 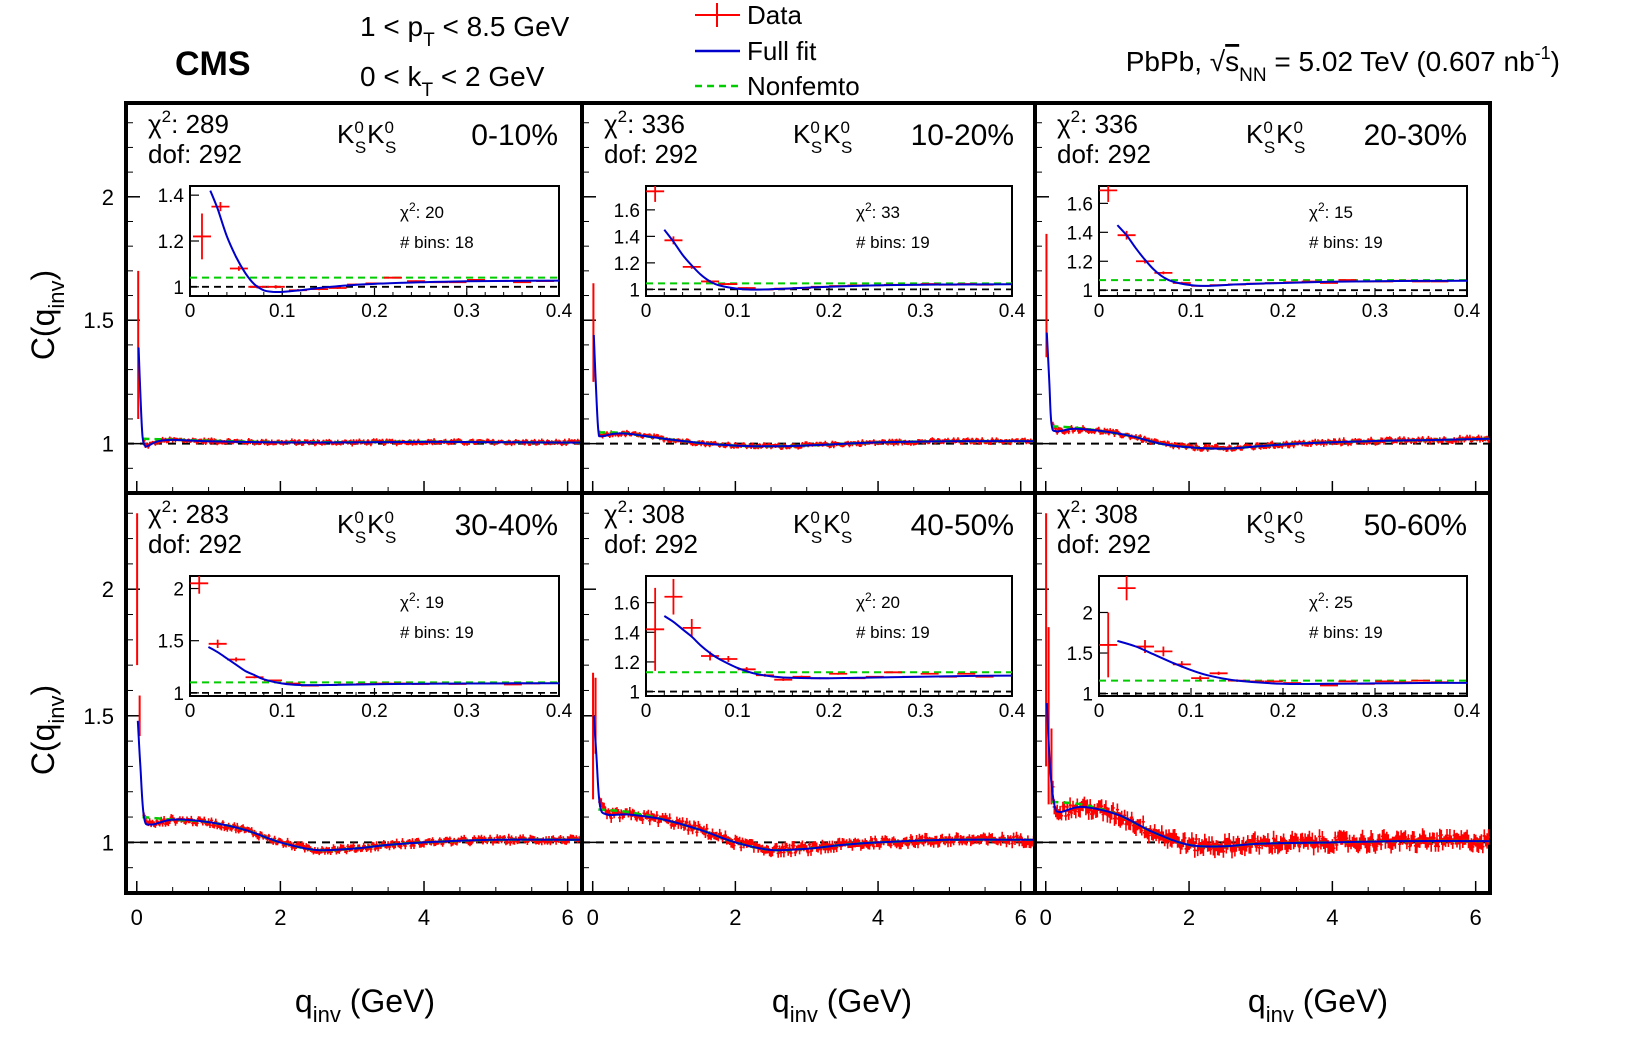 What do you see at coordinates (465, 31) in the screenshot?
I see `pt-cut-label: 1 < pT < 8.5 GeV` at bounding box center [465, 31].